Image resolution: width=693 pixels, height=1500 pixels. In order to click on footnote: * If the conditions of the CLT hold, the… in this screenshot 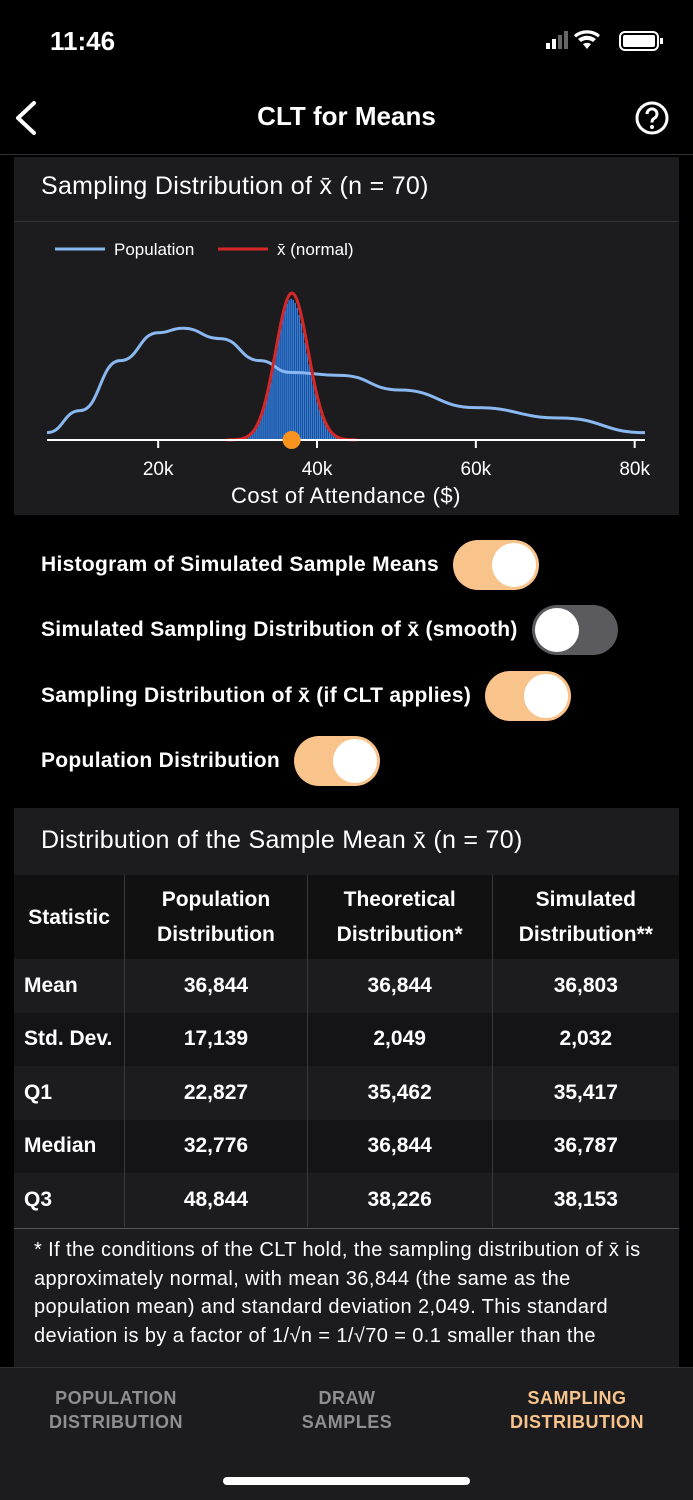, I will do `click(337, 1293)`.